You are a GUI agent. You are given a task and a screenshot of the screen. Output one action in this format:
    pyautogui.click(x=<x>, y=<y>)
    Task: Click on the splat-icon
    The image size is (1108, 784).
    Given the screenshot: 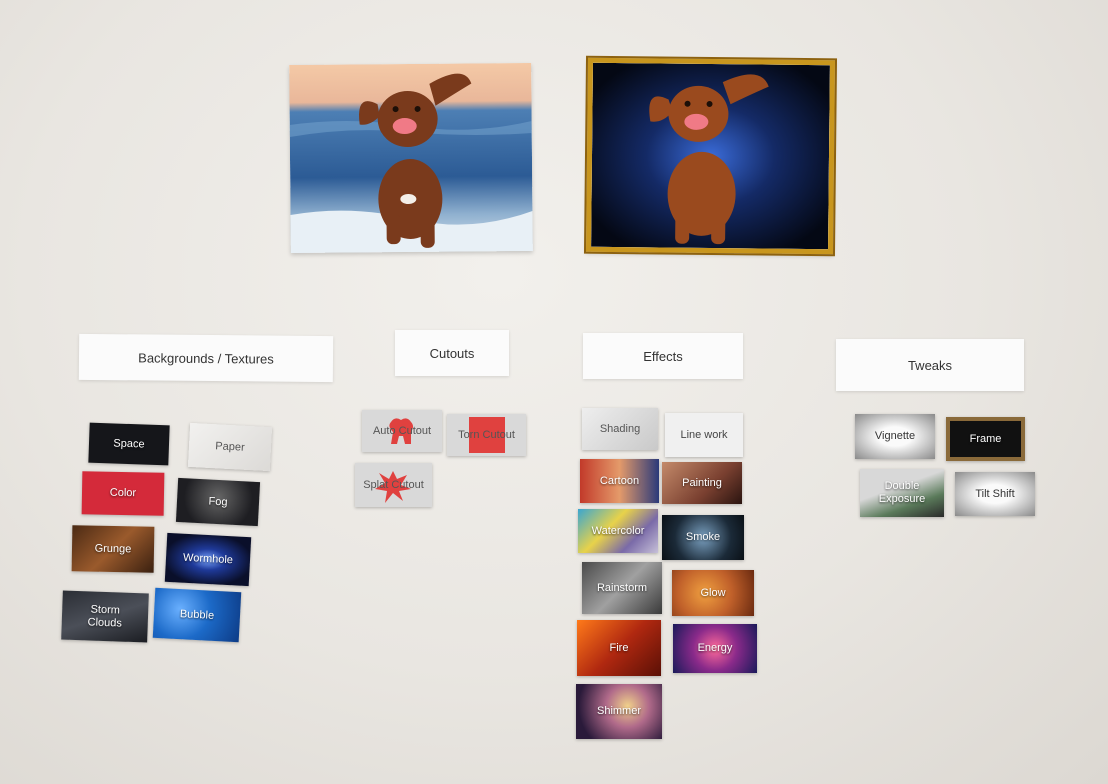 What is the action you would take?
    pyautogui.click(x=393, y=487)
    